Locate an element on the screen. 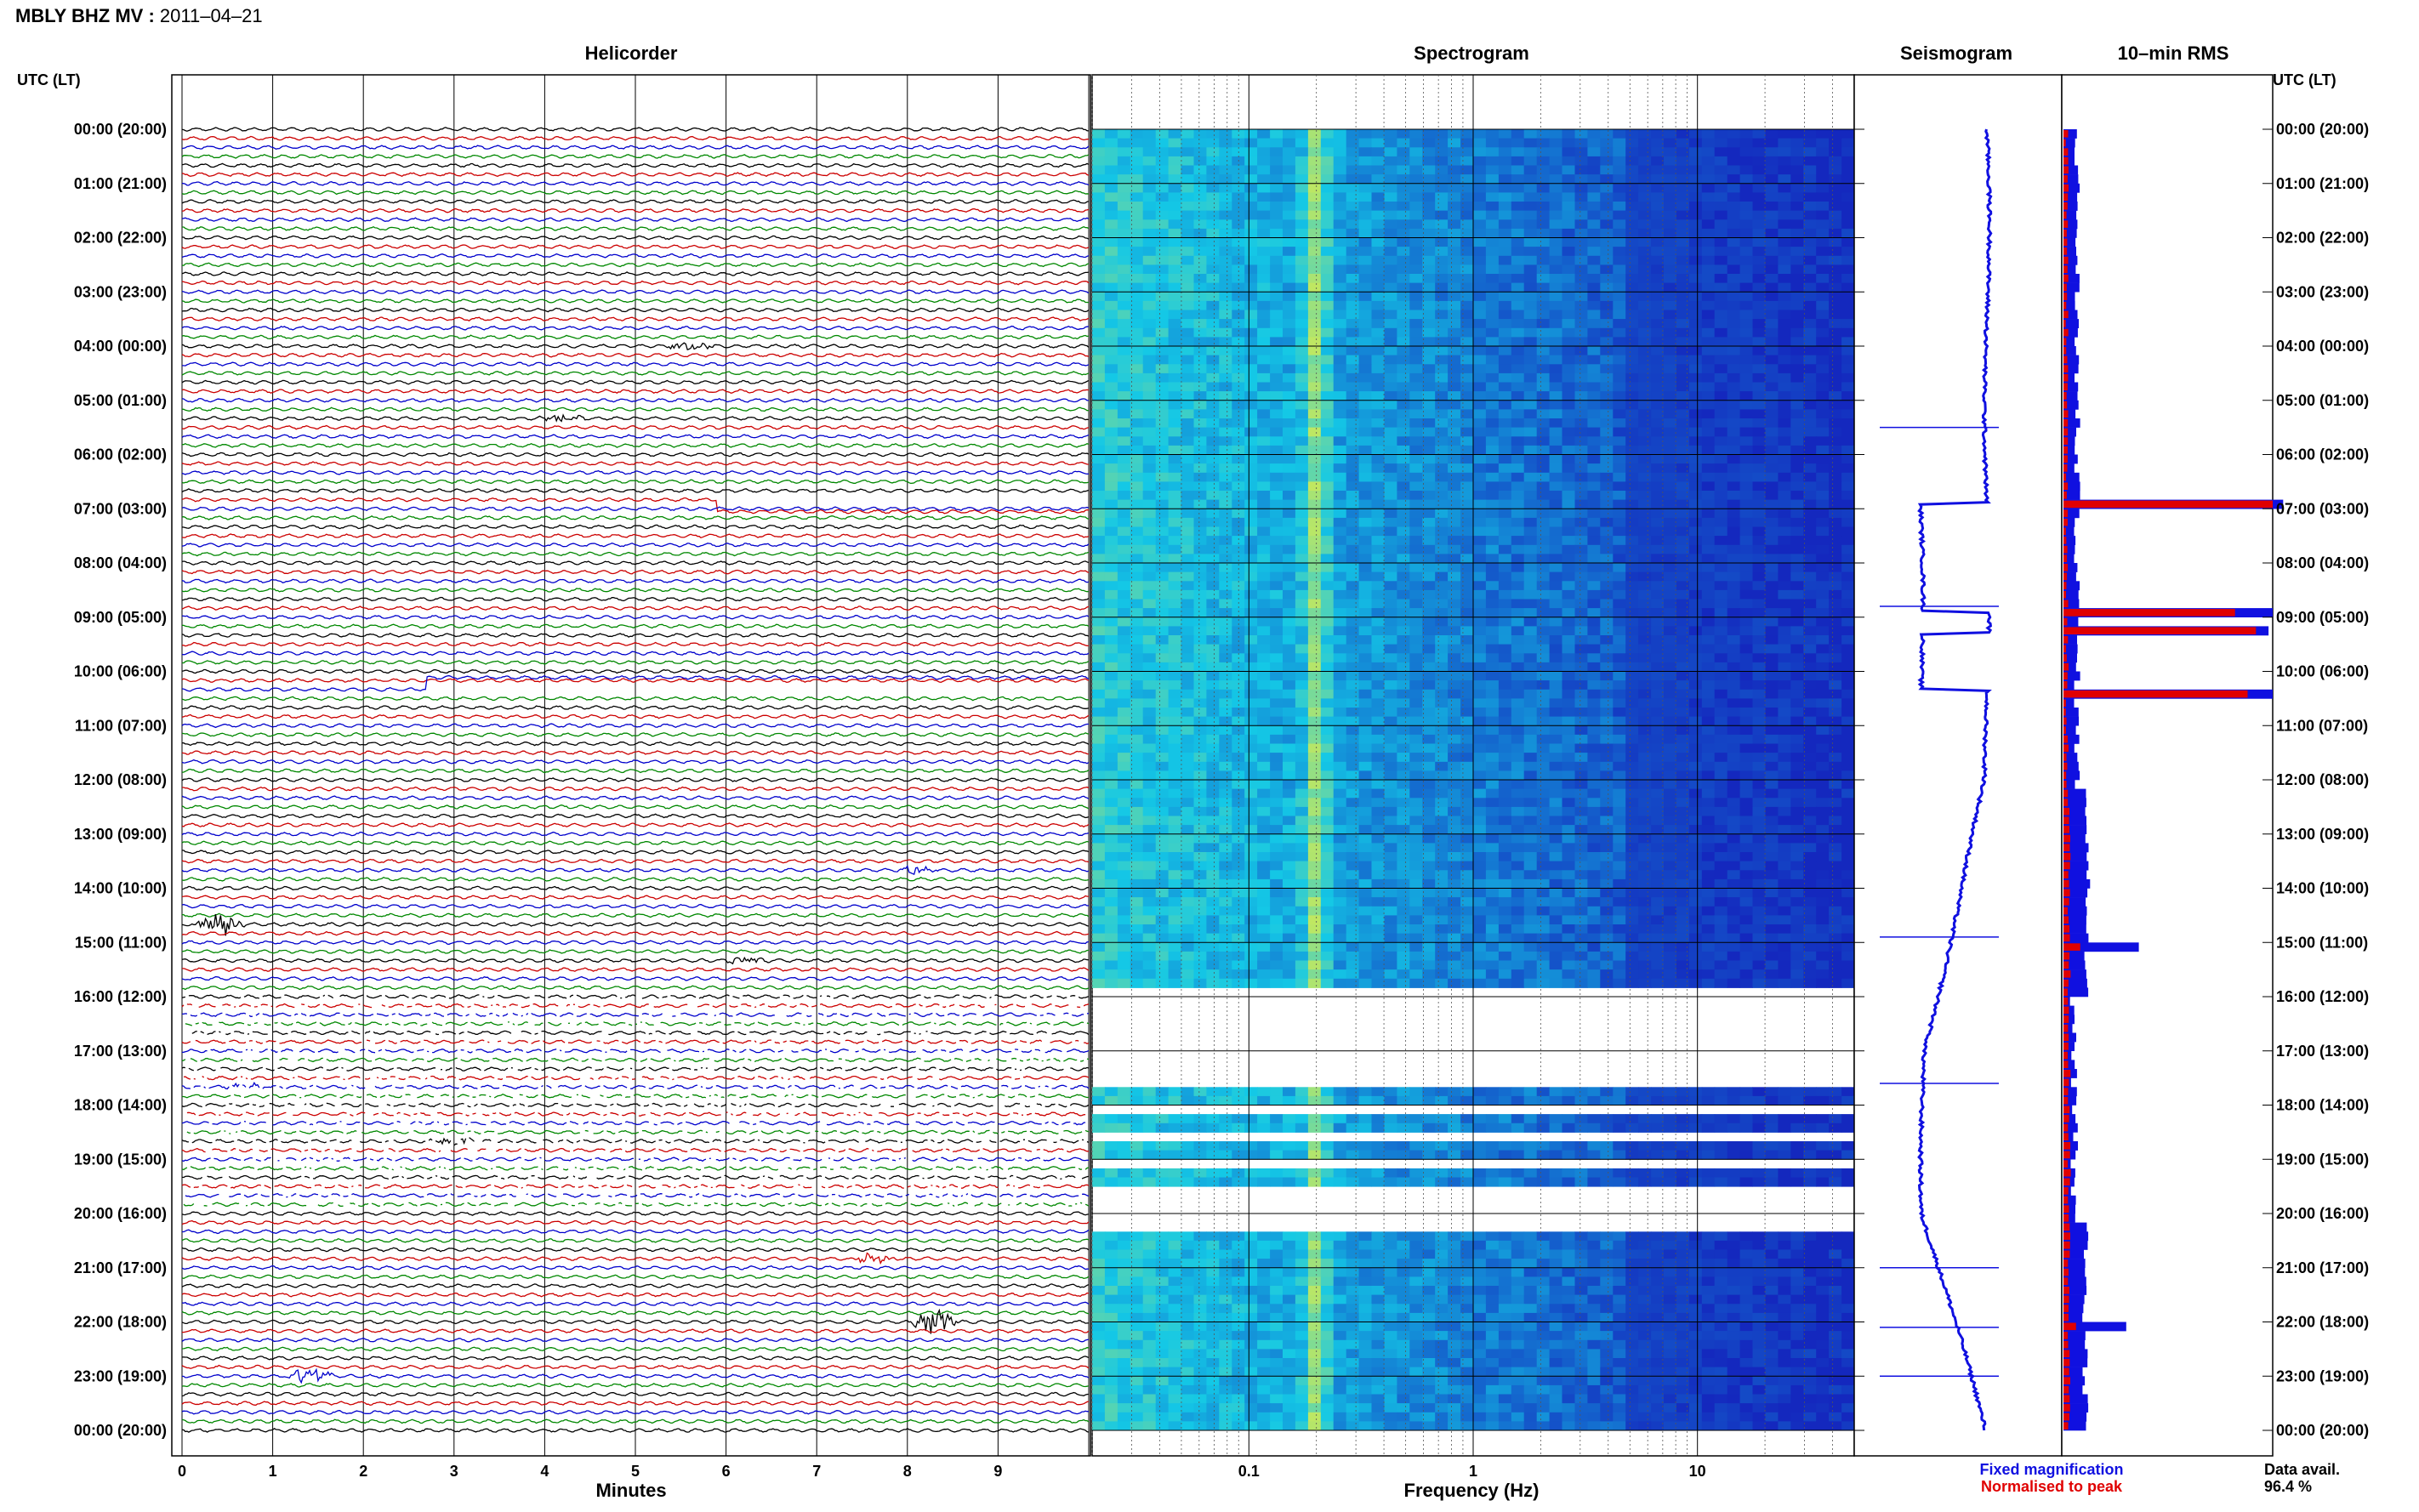 This screenshot has width=2419, height=1512. spectrogram-title: Spectrogram is located at coordinates (1471, 53).